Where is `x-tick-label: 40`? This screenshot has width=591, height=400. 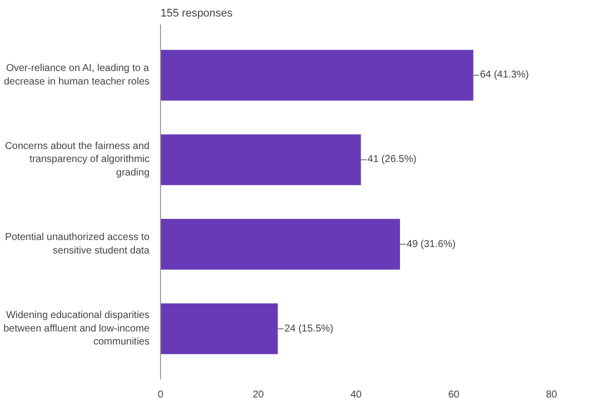
x-tick-label: 40 is located at coordinates (356, 395).